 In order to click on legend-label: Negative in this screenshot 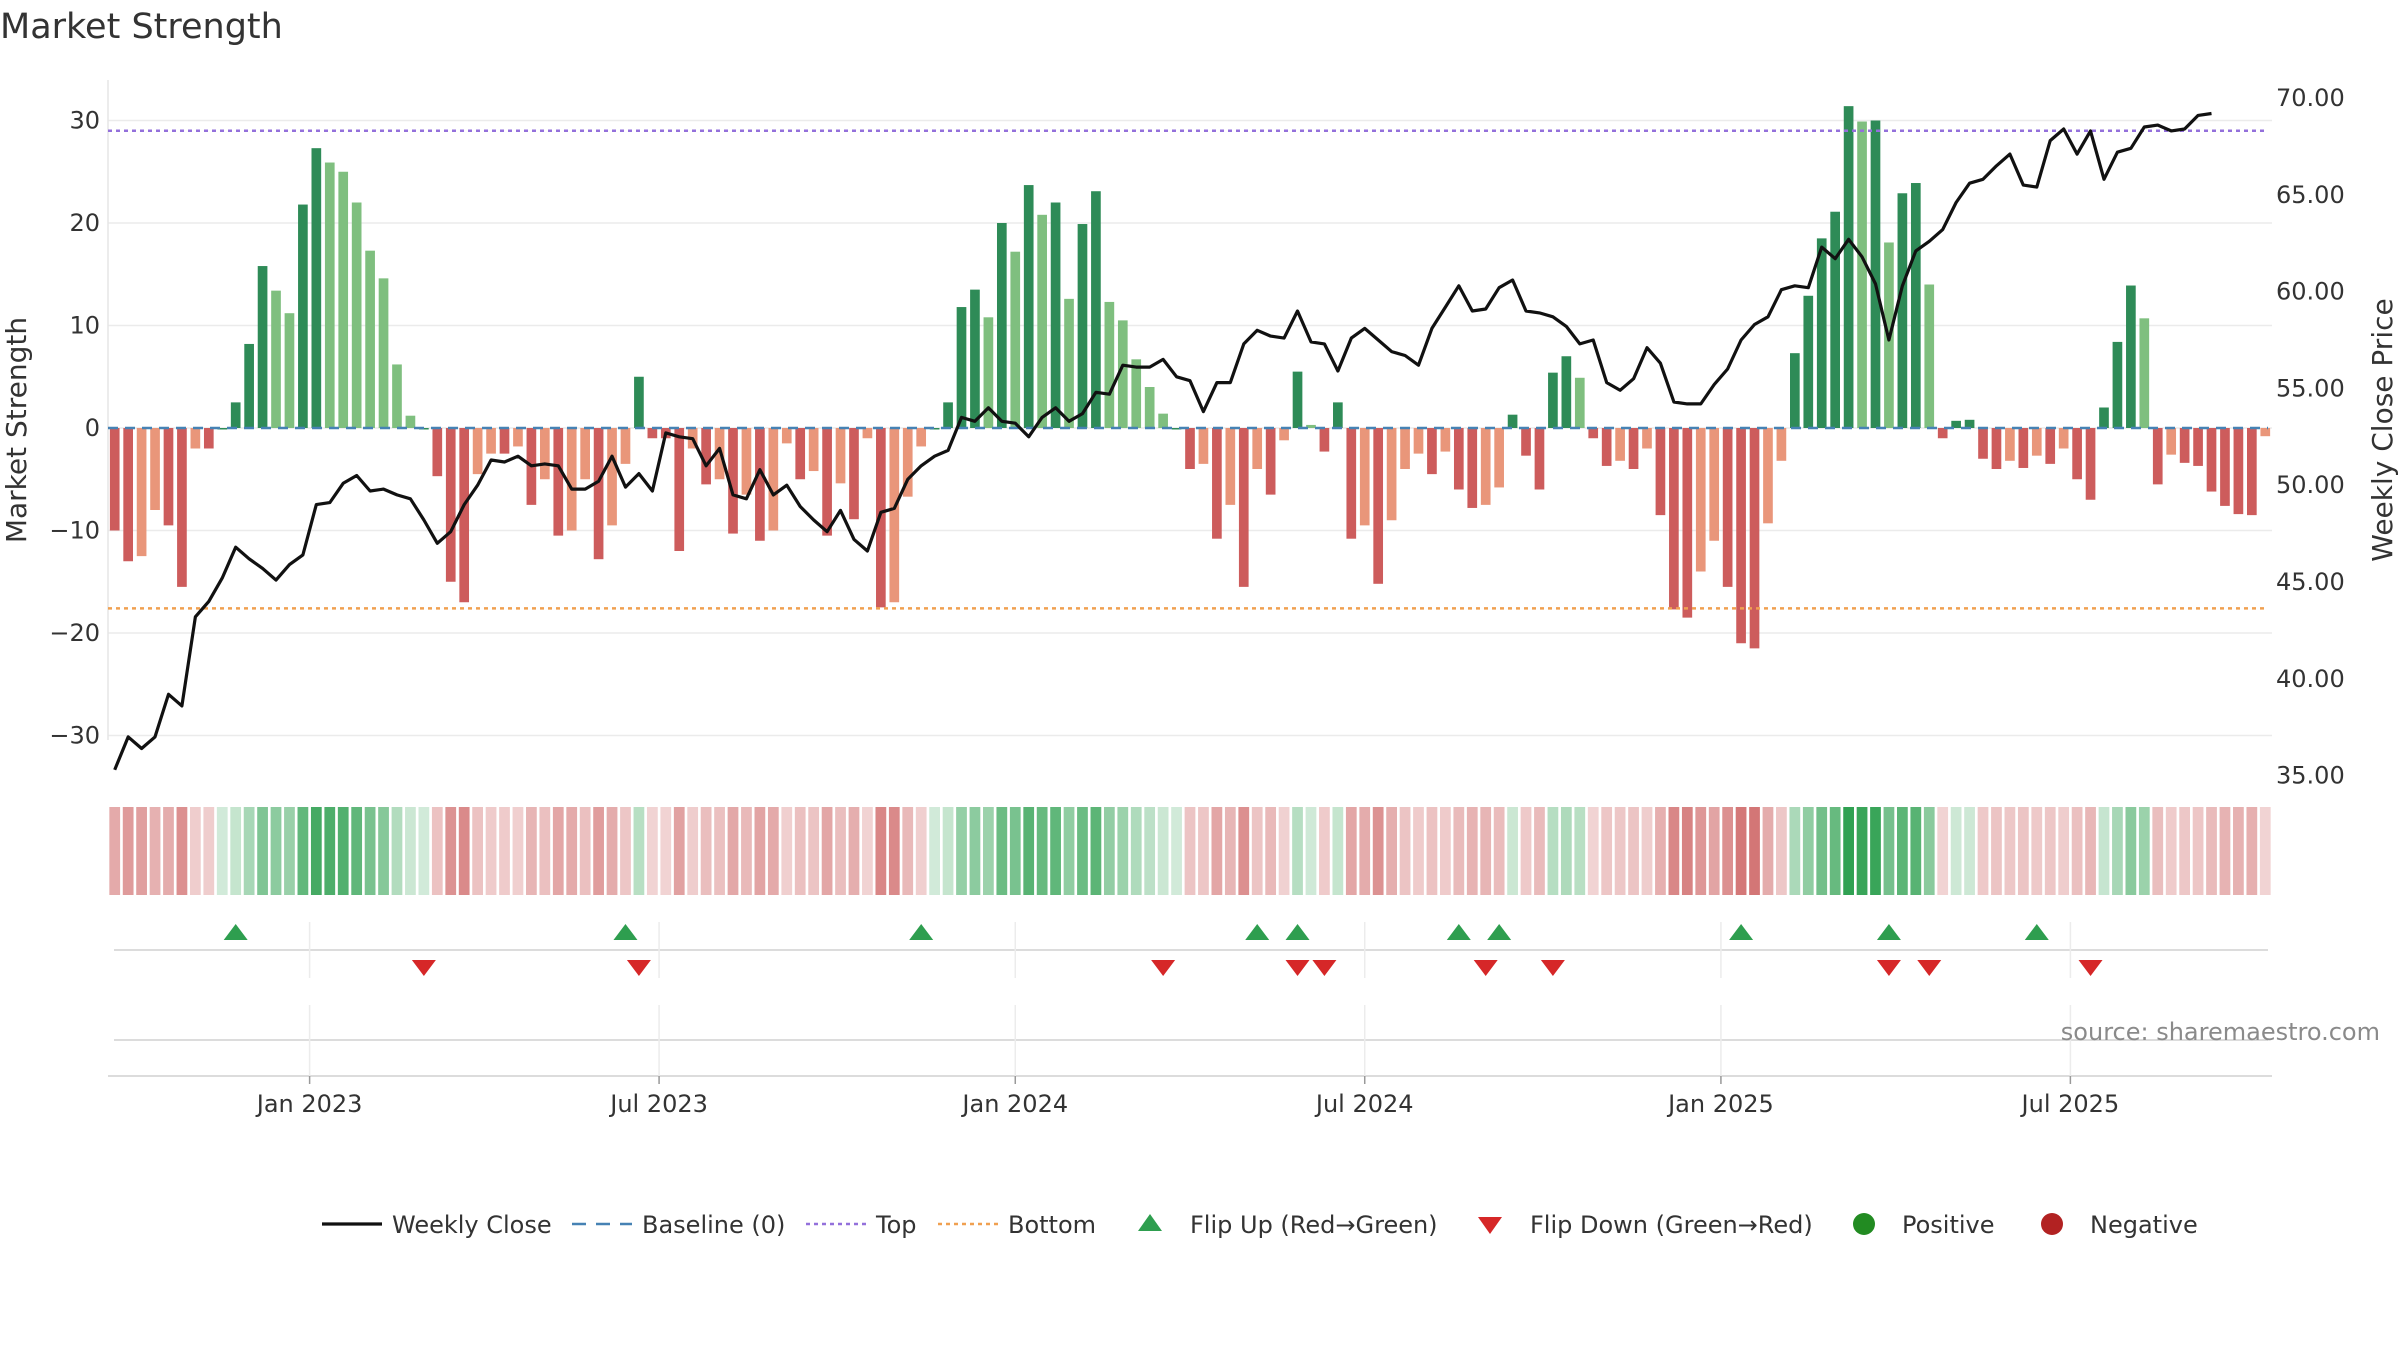, I will do `click(2144, 1225)`.